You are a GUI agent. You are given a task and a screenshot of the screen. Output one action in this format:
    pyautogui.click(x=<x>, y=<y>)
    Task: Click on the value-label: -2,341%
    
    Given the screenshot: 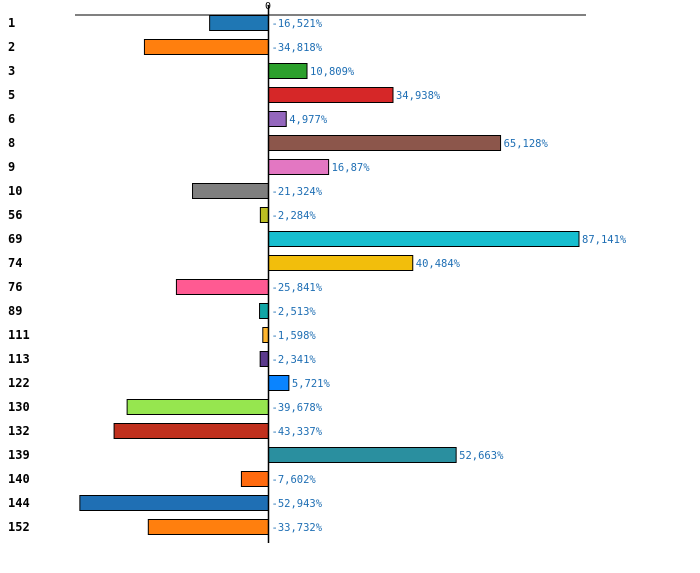 What is the action you would take?
    pyautogui.click(x=294, y=360)
    